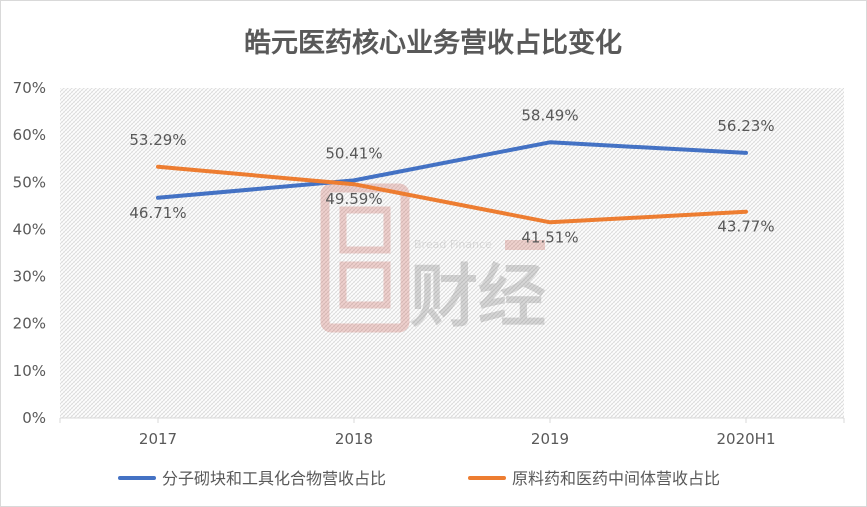 Image resolution: width=867 pixels, height=507 pixels. What do you see at coordinates (478, 297) in the screenshot?
I see `watermark-brand: 财经` at bounding box center [478, 297].